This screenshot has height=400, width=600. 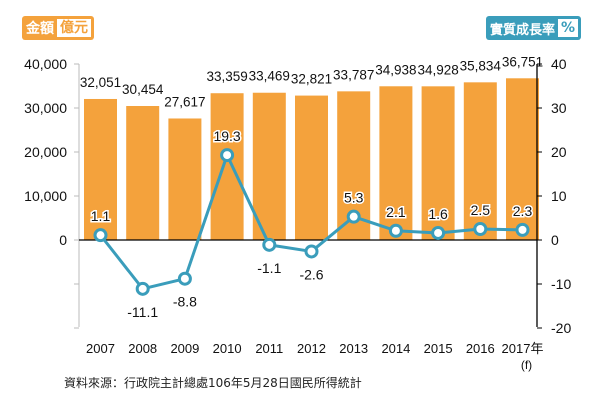 I want to click on right-axis-tick-label: 10, so click(x=559, y=196).